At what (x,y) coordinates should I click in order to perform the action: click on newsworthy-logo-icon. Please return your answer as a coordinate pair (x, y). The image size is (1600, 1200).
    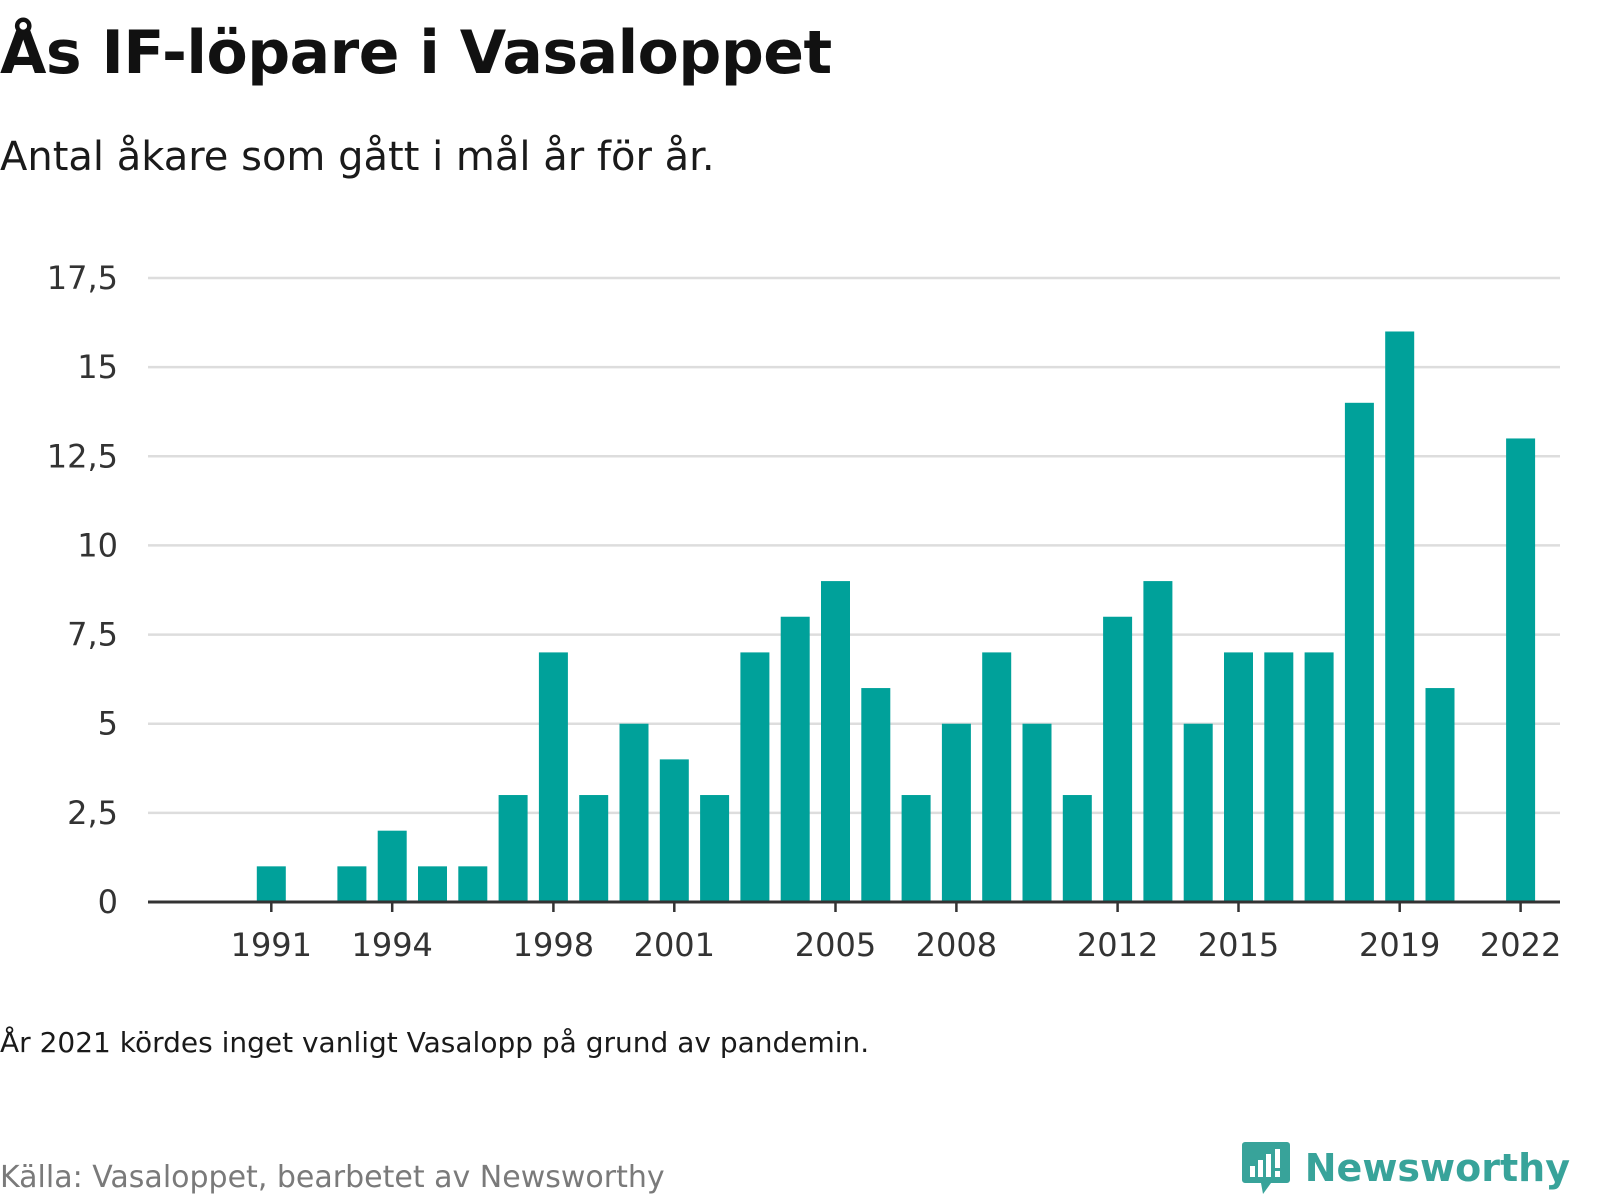
    Looking at the image, I should click on (1265, 1168).